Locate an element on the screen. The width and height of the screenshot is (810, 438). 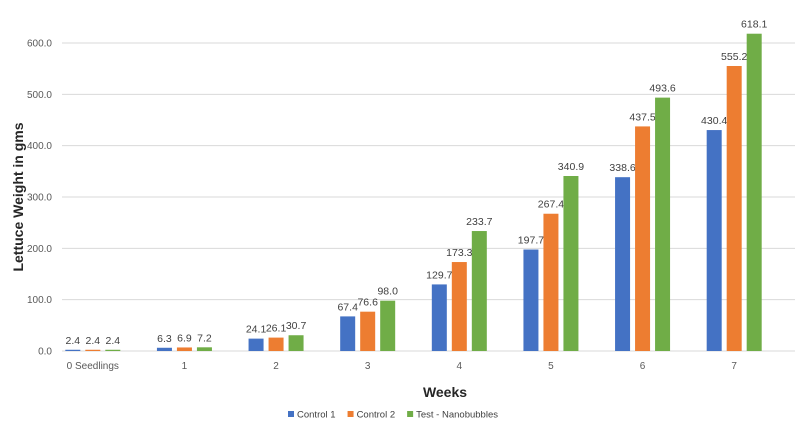
data-label: 430.4 is located at coordinates (714, 121).